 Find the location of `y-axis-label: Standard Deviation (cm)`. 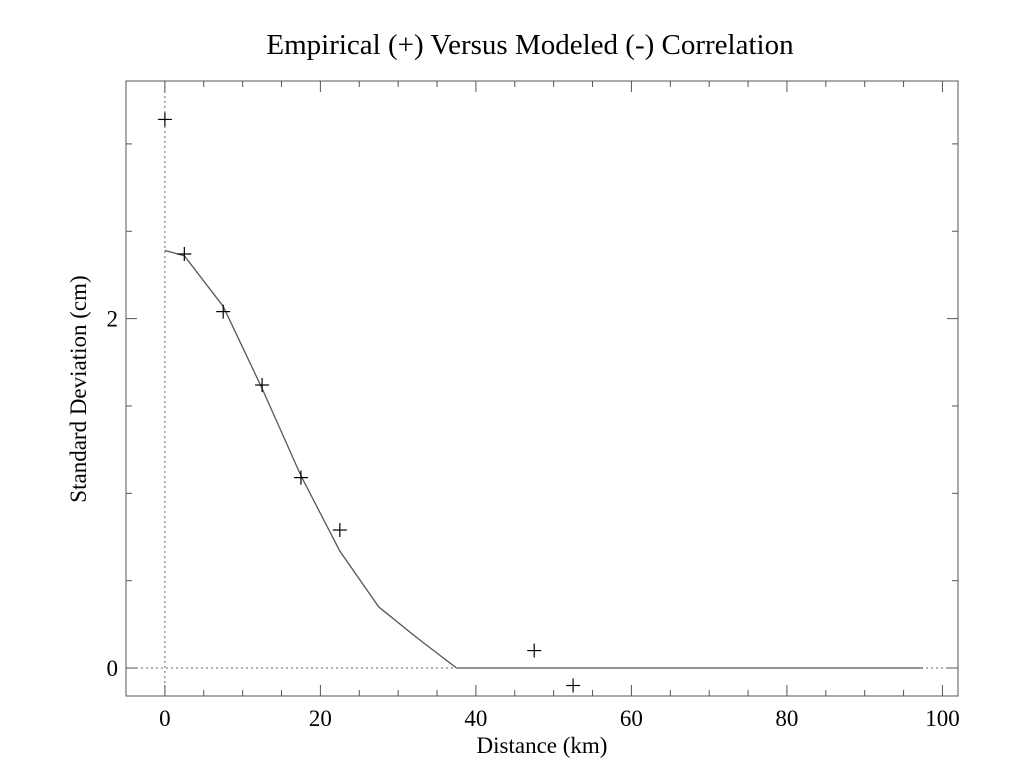

y-axis-label: Standard Deviation (cm) is located at coordinates (78, 388).